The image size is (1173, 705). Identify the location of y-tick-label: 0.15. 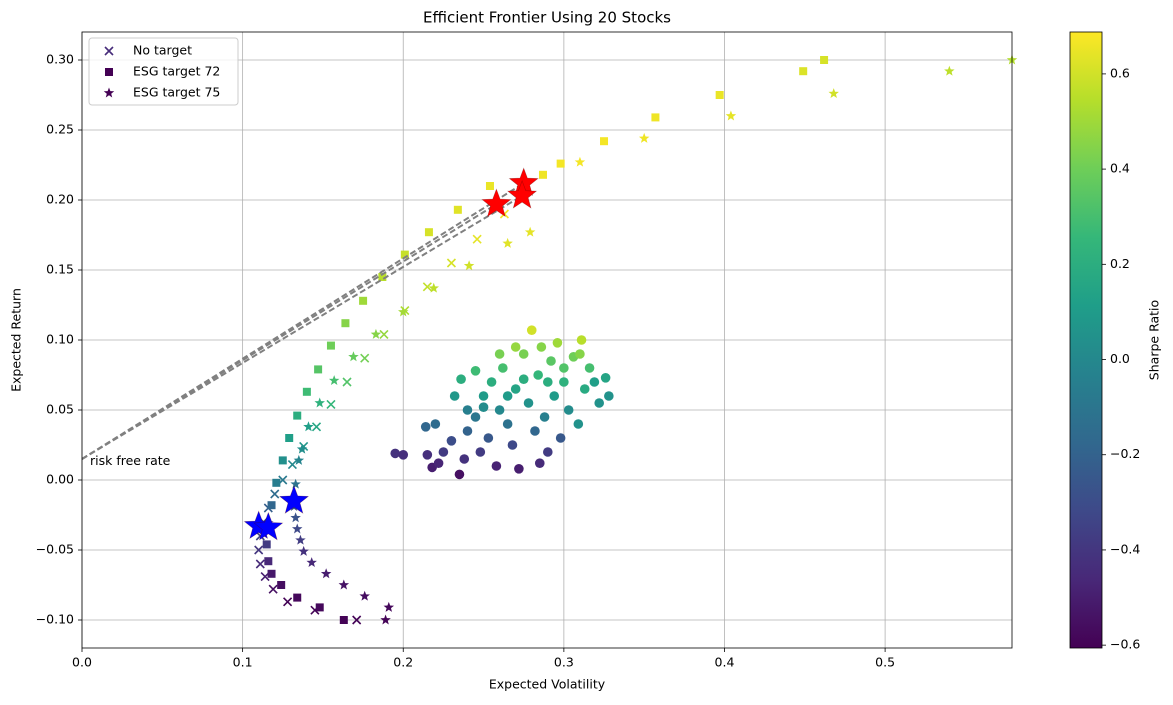
(60, 269).